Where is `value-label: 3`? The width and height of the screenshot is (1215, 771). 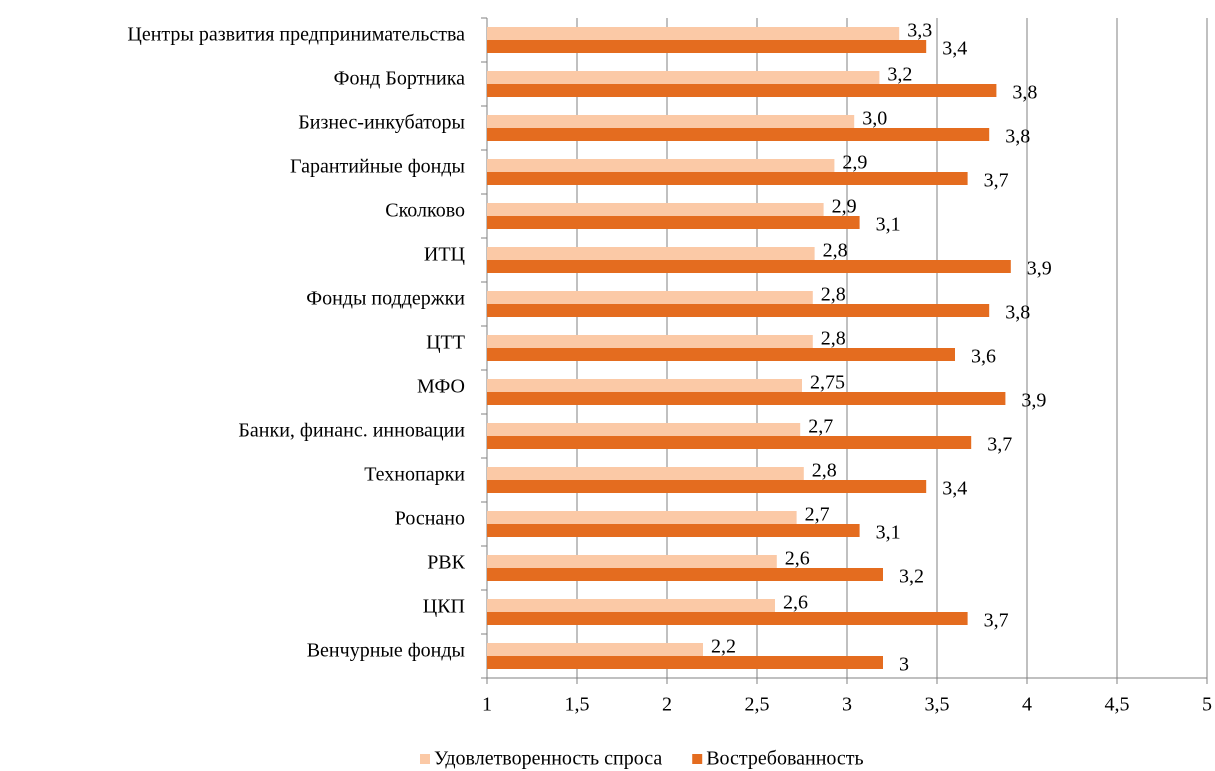 value-label: 3 is located at coordinates (904, 665).